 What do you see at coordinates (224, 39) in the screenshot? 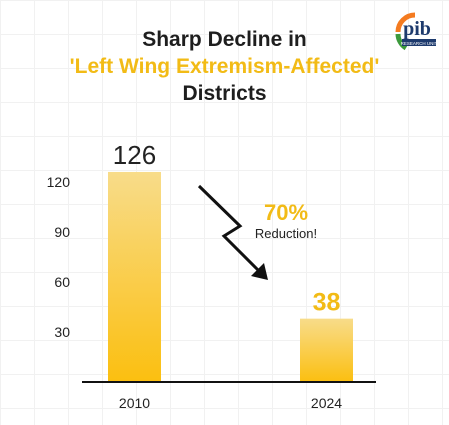
I see `title-line-1: Sharp Decline in` at bounding box center [224, 39].